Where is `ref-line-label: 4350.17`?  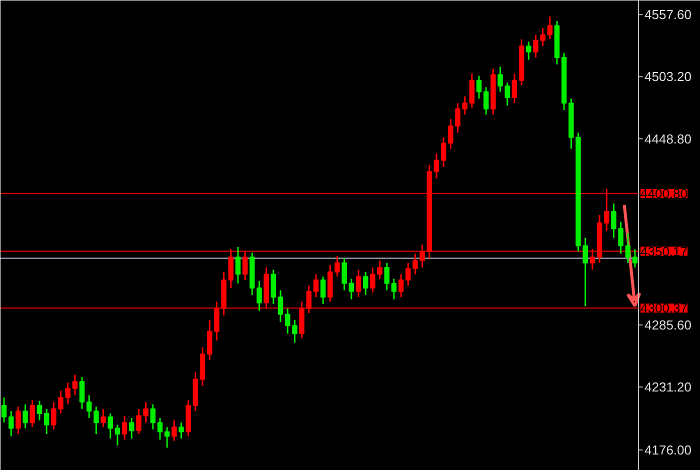 ref-line-label: 4350.17 is located at coordinates (664, 251).